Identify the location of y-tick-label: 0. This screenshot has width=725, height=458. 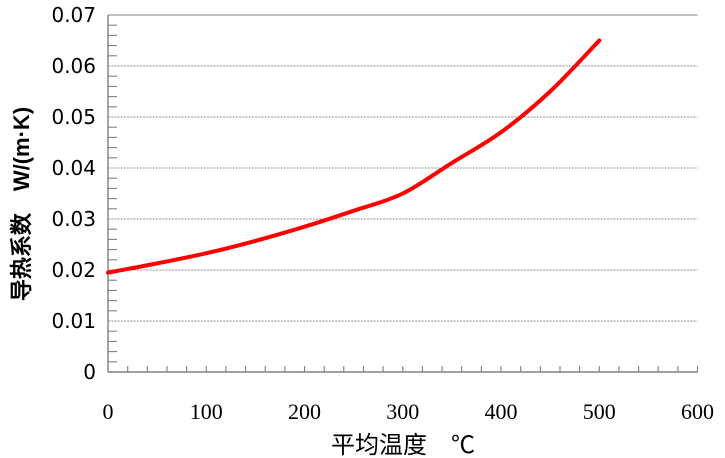
(89, 372).